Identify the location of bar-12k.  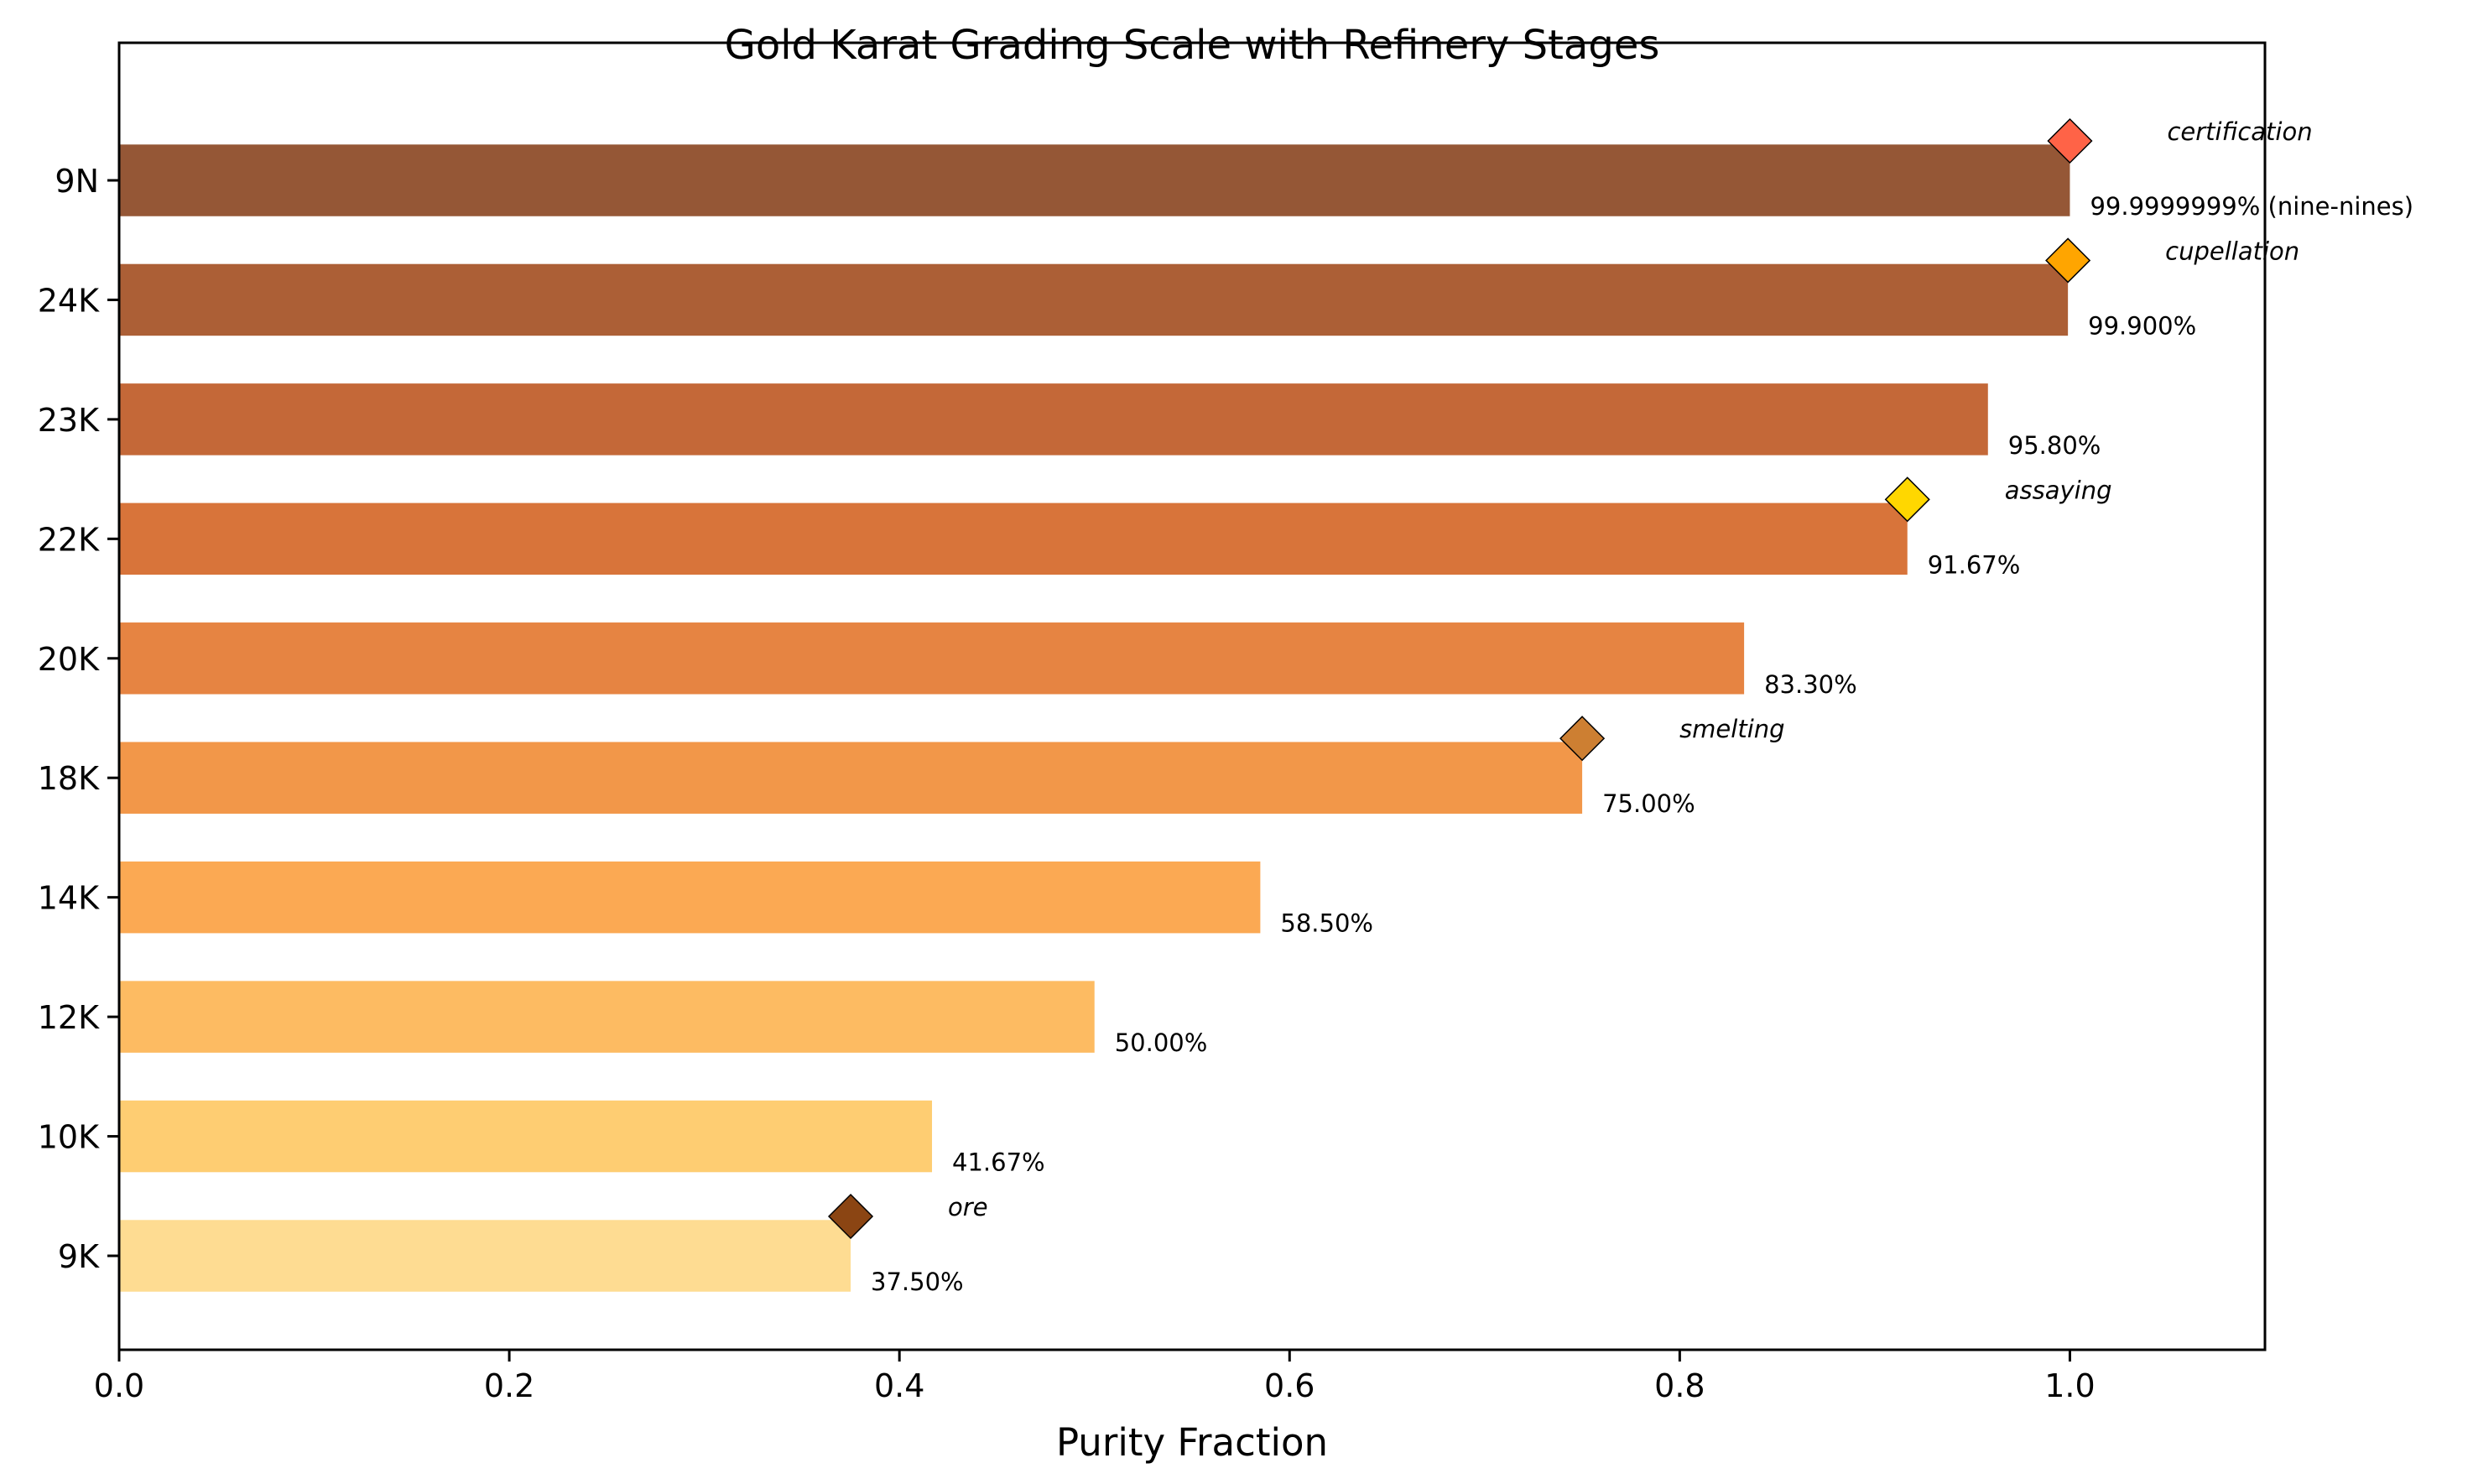
(607, 1017).